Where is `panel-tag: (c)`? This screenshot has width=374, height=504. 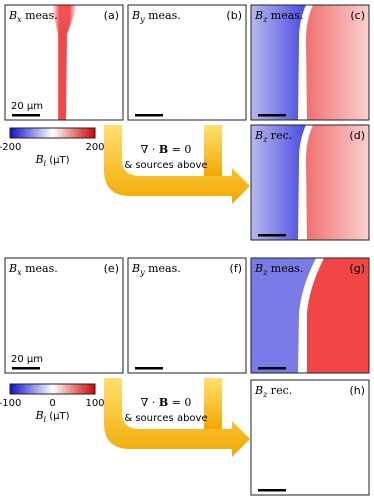 panel-tag: (c) is located at coordinates (357, 15).